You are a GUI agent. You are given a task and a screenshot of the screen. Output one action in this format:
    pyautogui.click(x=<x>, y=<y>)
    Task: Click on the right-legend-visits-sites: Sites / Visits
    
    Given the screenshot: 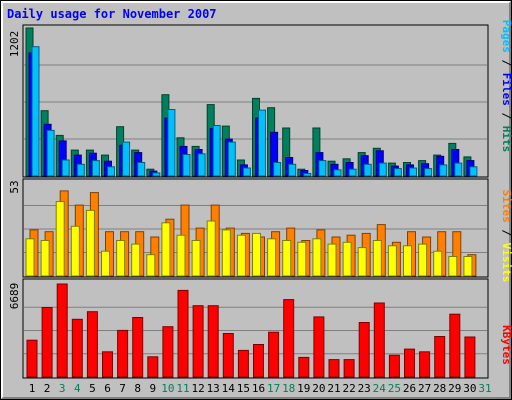 What is the action you would take?
    pyautogui.click(x=506, y=236)
    